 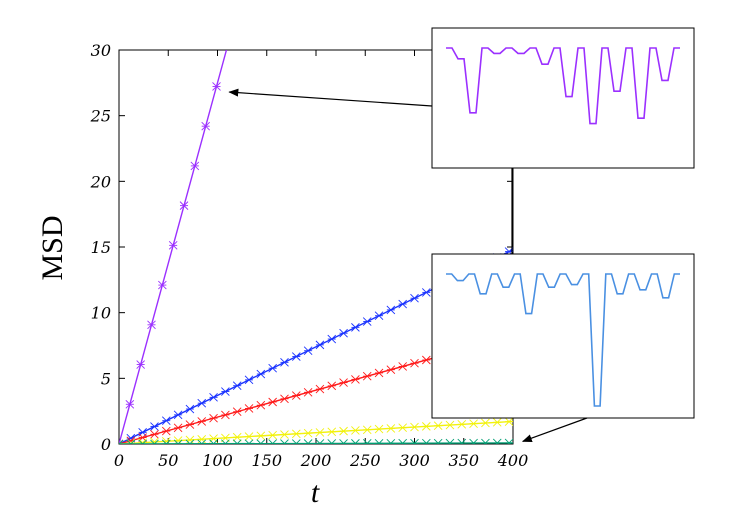 What do you see at coordinates (106, 444) in the screenshot?
I see `y-tick-label: 0` at bounding box center [106, 444].